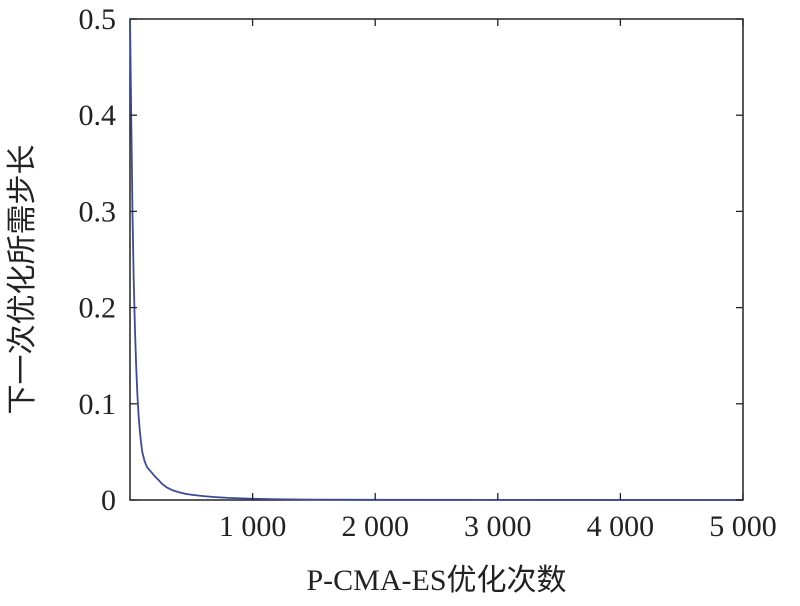  I want to click on x-tick-label: 1 000, so click(253, 526).